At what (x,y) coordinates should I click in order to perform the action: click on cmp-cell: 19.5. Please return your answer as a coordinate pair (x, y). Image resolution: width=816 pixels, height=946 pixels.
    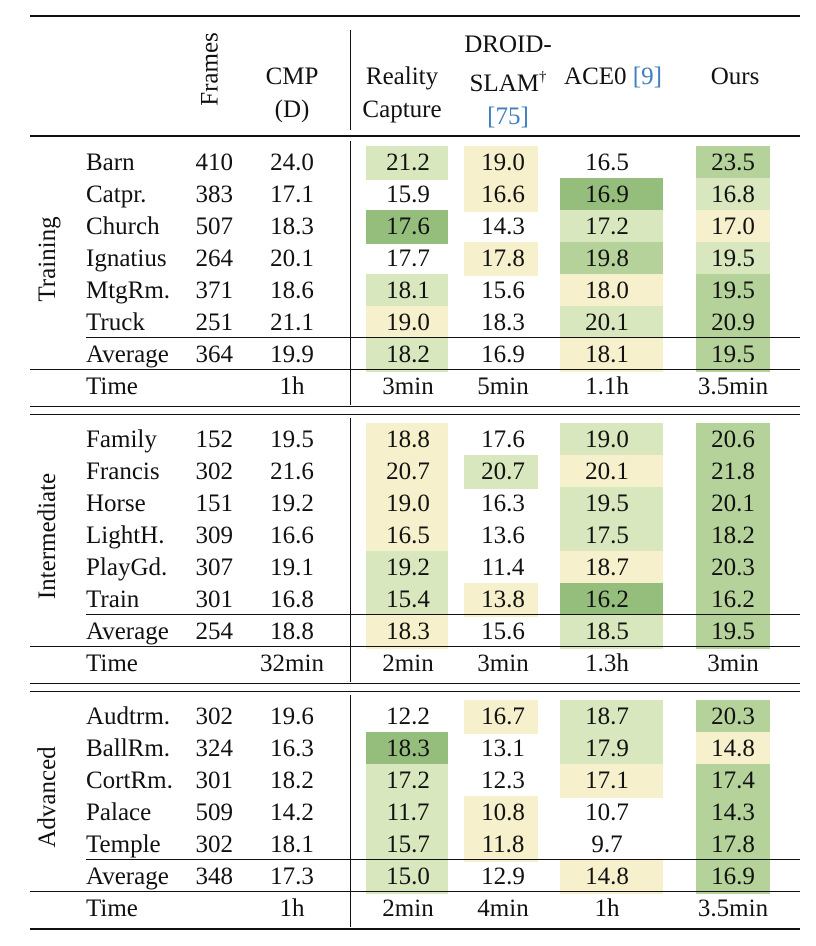
    Looking at the image, I should click on (292, 439).